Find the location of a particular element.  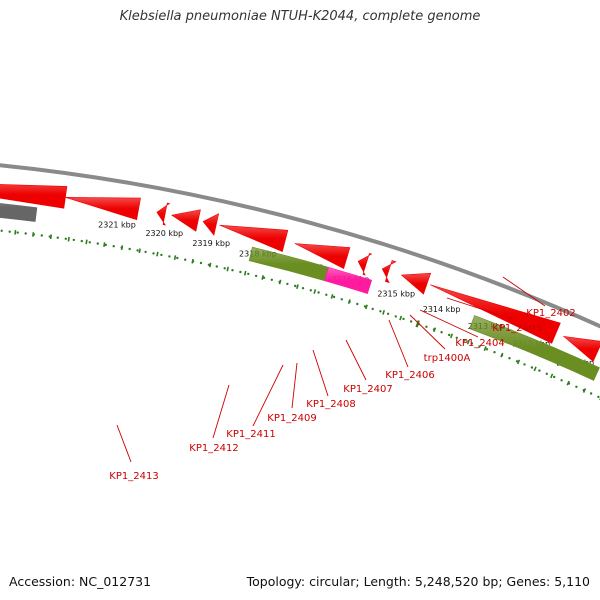

gene-label: KP1_2403 is located at coordinates (516, 328).